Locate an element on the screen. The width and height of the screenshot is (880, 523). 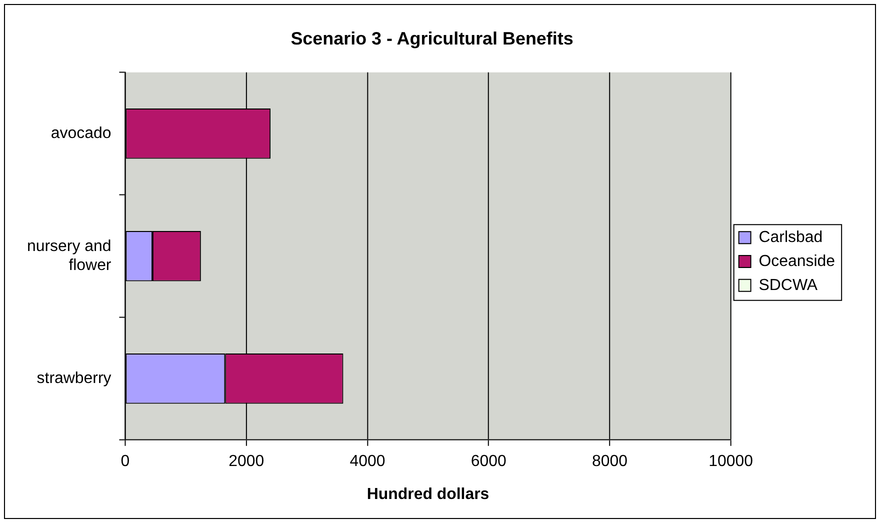
legend-label: Carlsbad is located at coordinates (790, 237).